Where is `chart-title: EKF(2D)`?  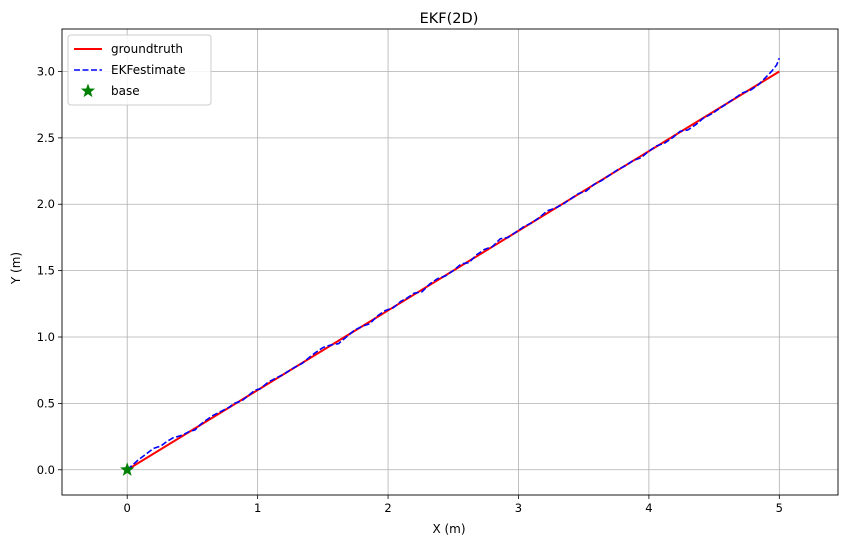 chart-title: EKF(2D) is located at coordinates (449, 19).